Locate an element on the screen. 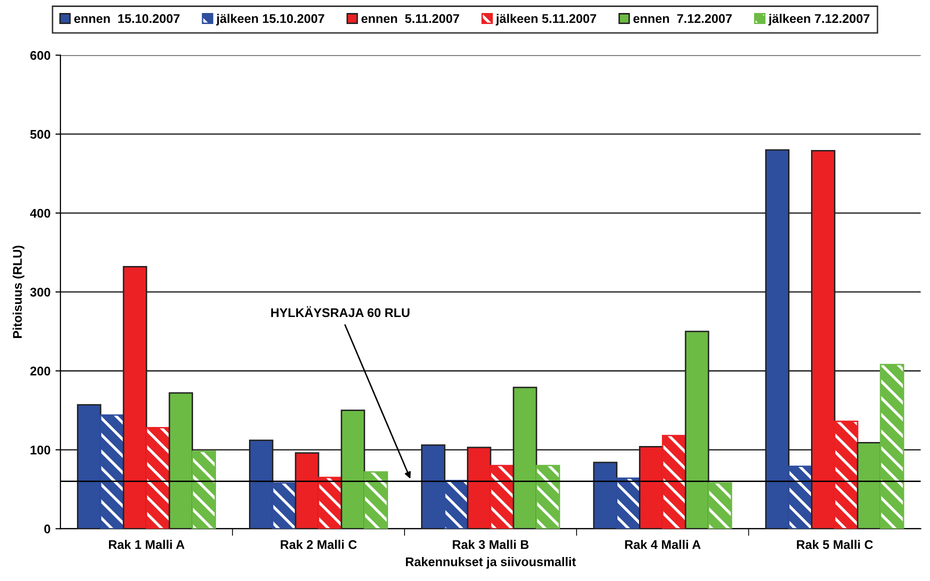 Image resolution: width=930 pixels, height=581 pixels. y-tick-label: 500 is located at coordinates (40, 134).